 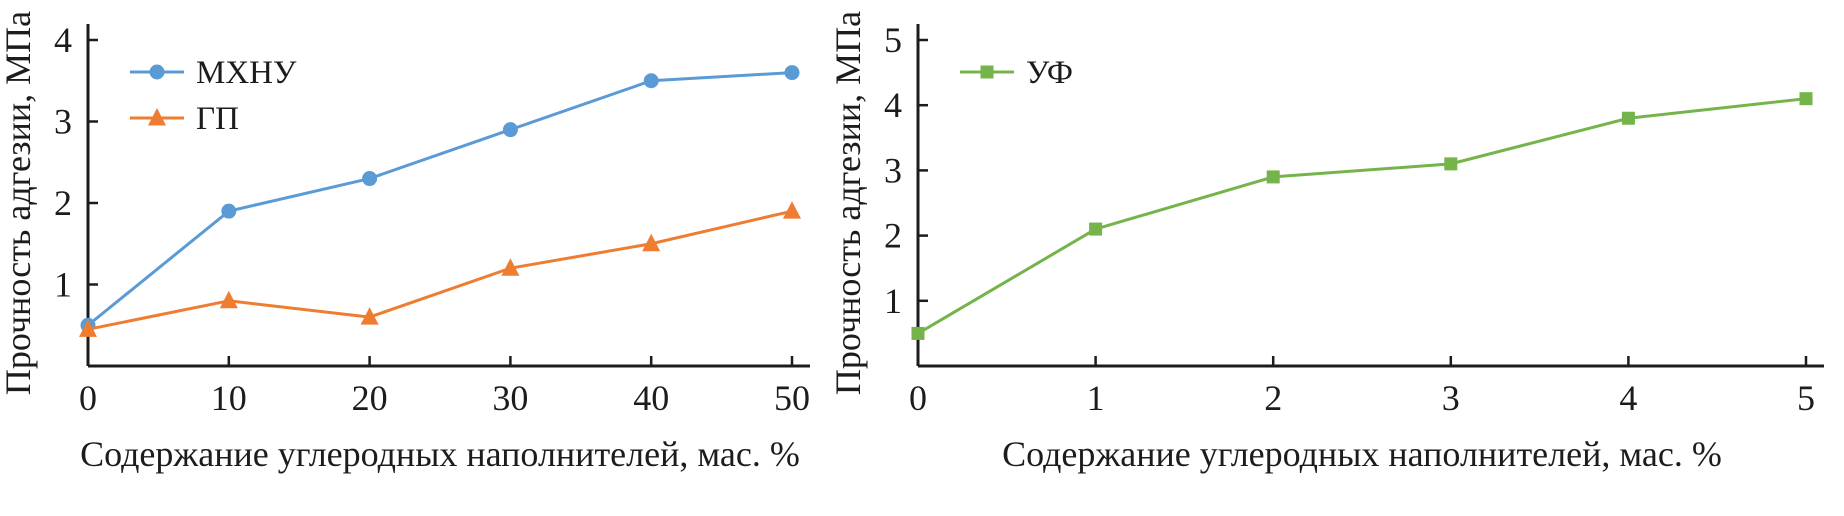 I want to click on x-tick-label: 50, so click(x=792, y=398).